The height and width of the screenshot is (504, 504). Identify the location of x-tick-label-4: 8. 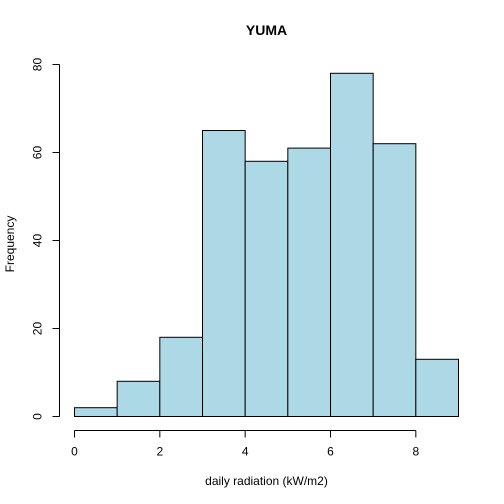
(415, 452).